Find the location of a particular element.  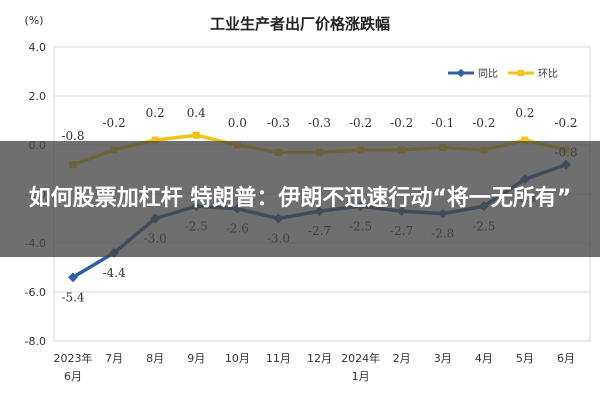

x-tick-label: 2024年 is located at coordinates (360, 358).